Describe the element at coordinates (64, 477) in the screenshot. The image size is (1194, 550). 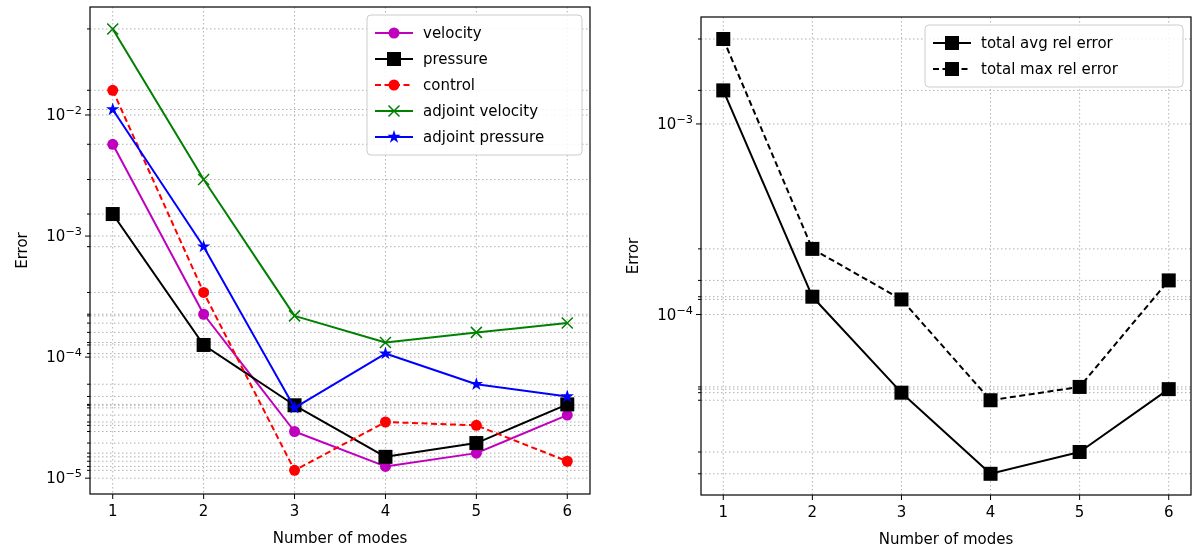
I see `y-tick-label: 10$^{−5}$` at that location.